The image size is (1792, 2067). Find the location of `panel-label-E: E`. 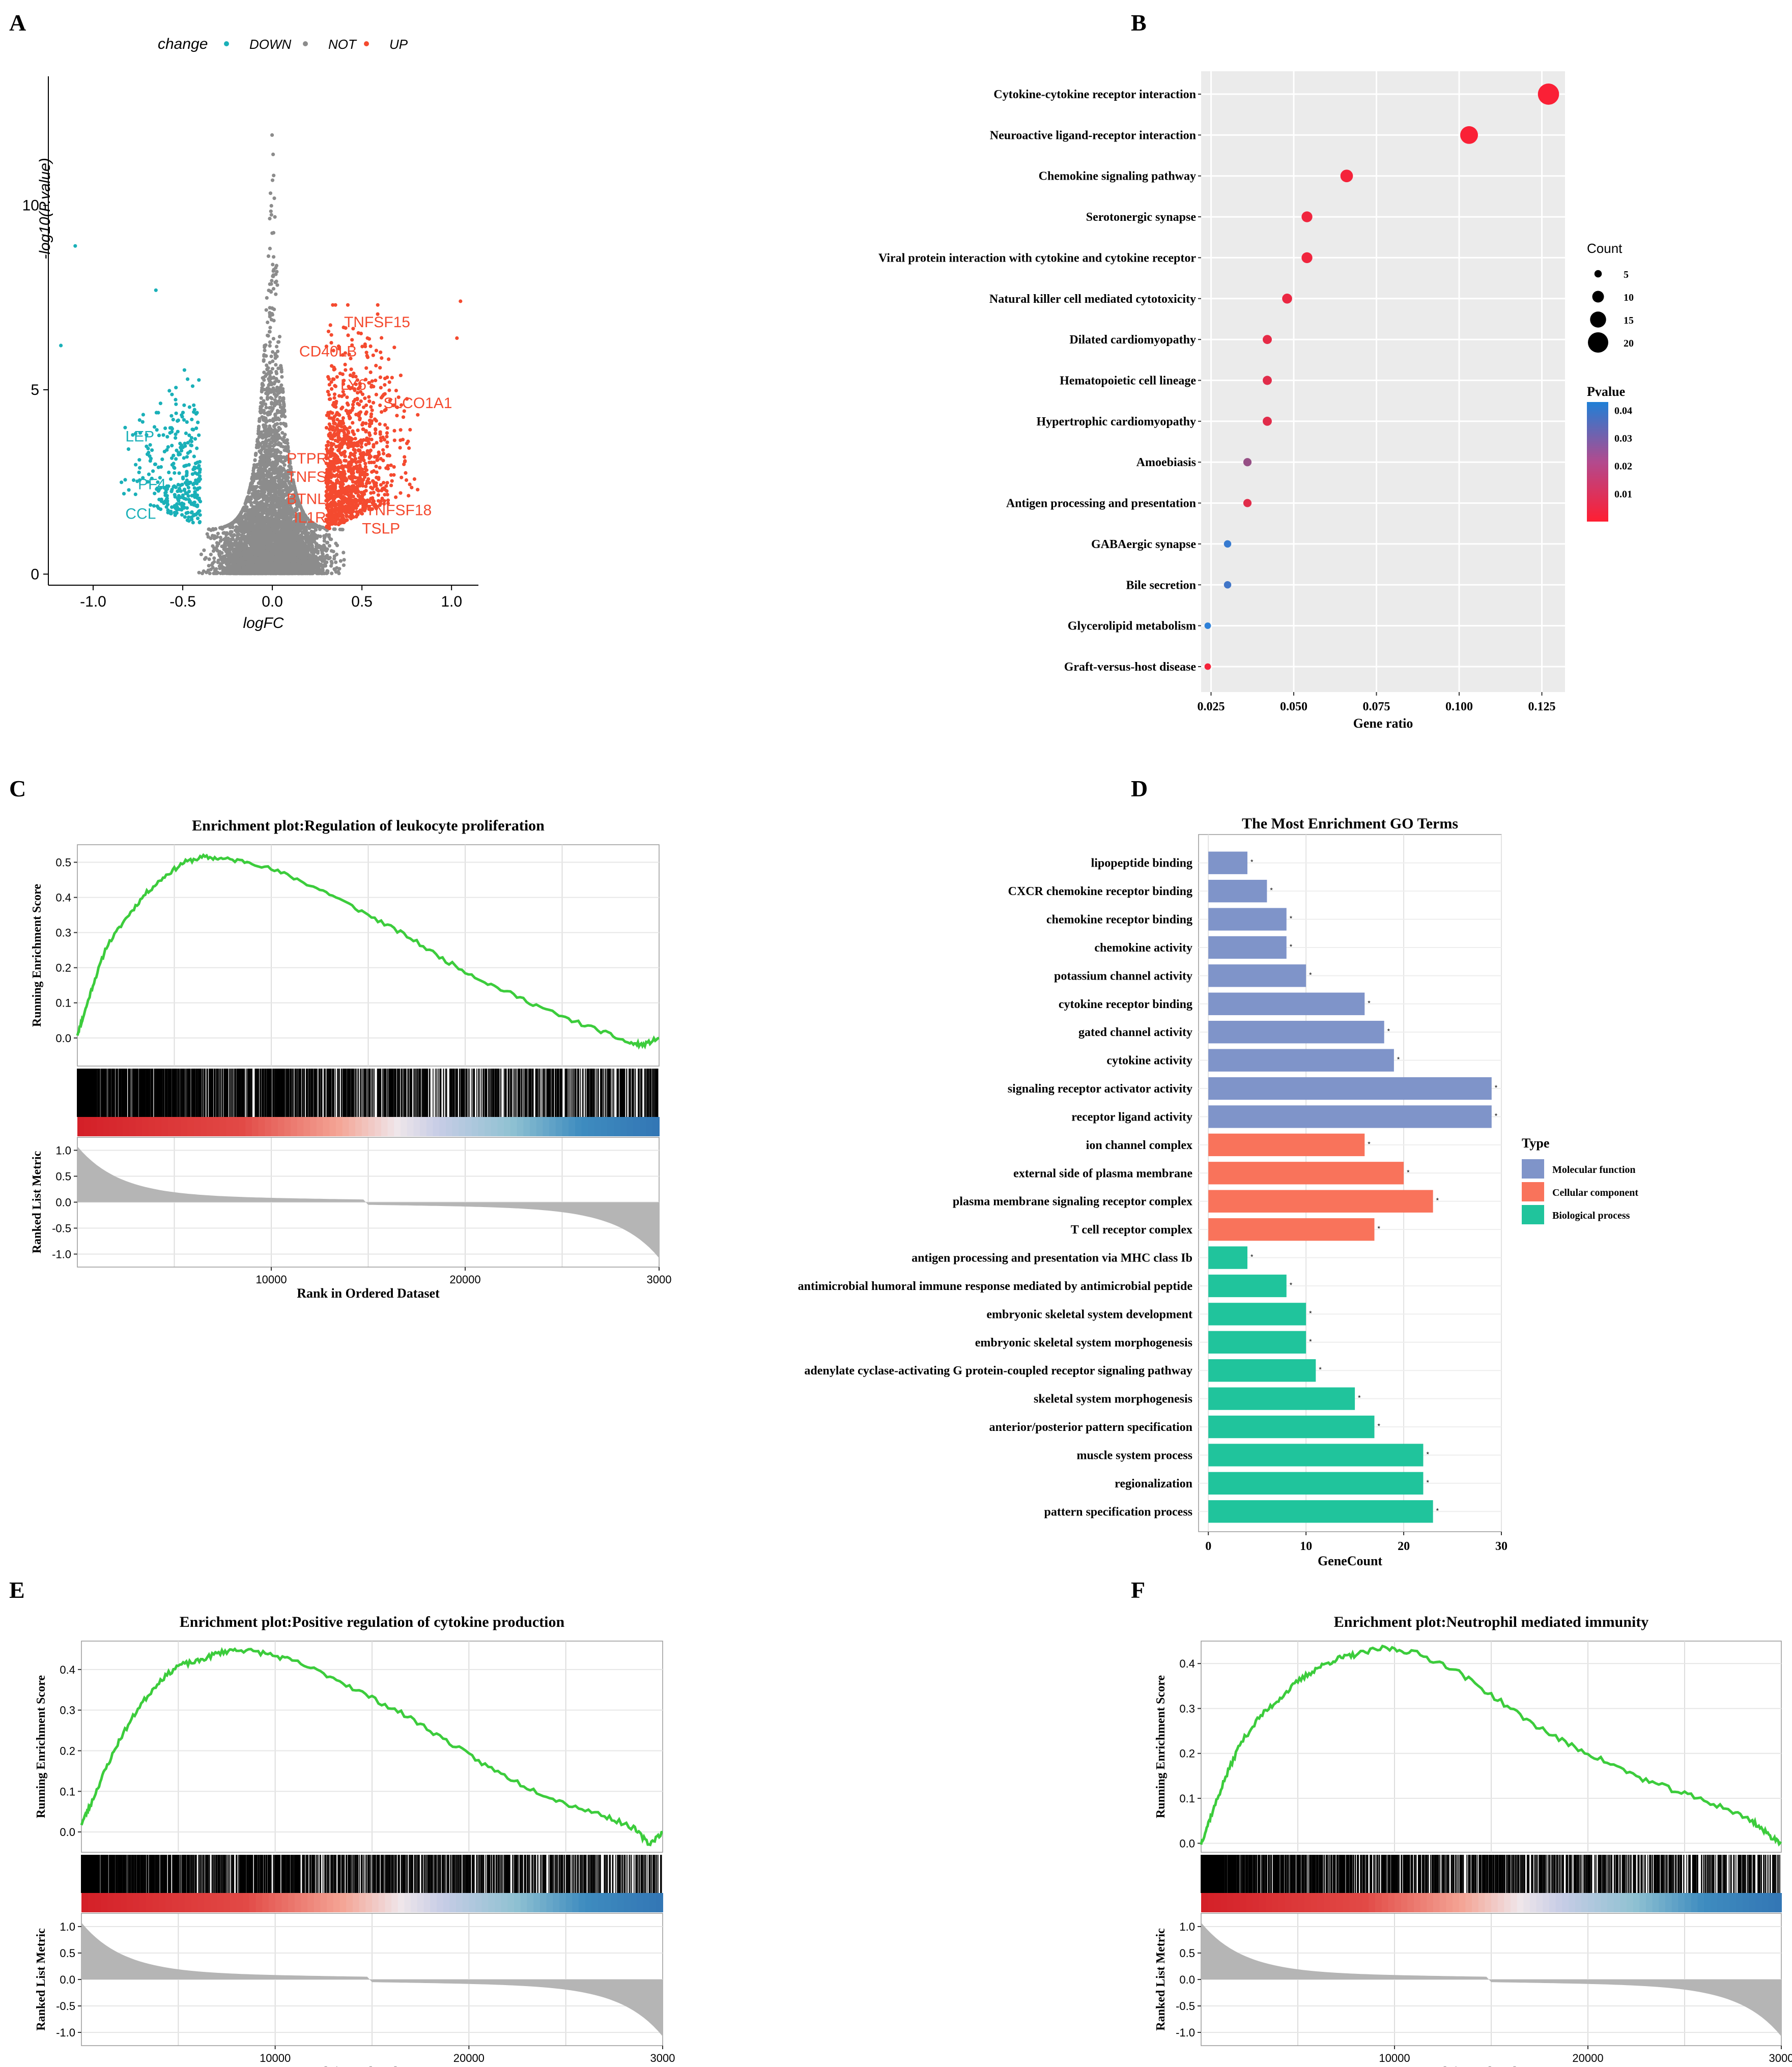

panel-label-E: E is located at coordinates (17, 1590).